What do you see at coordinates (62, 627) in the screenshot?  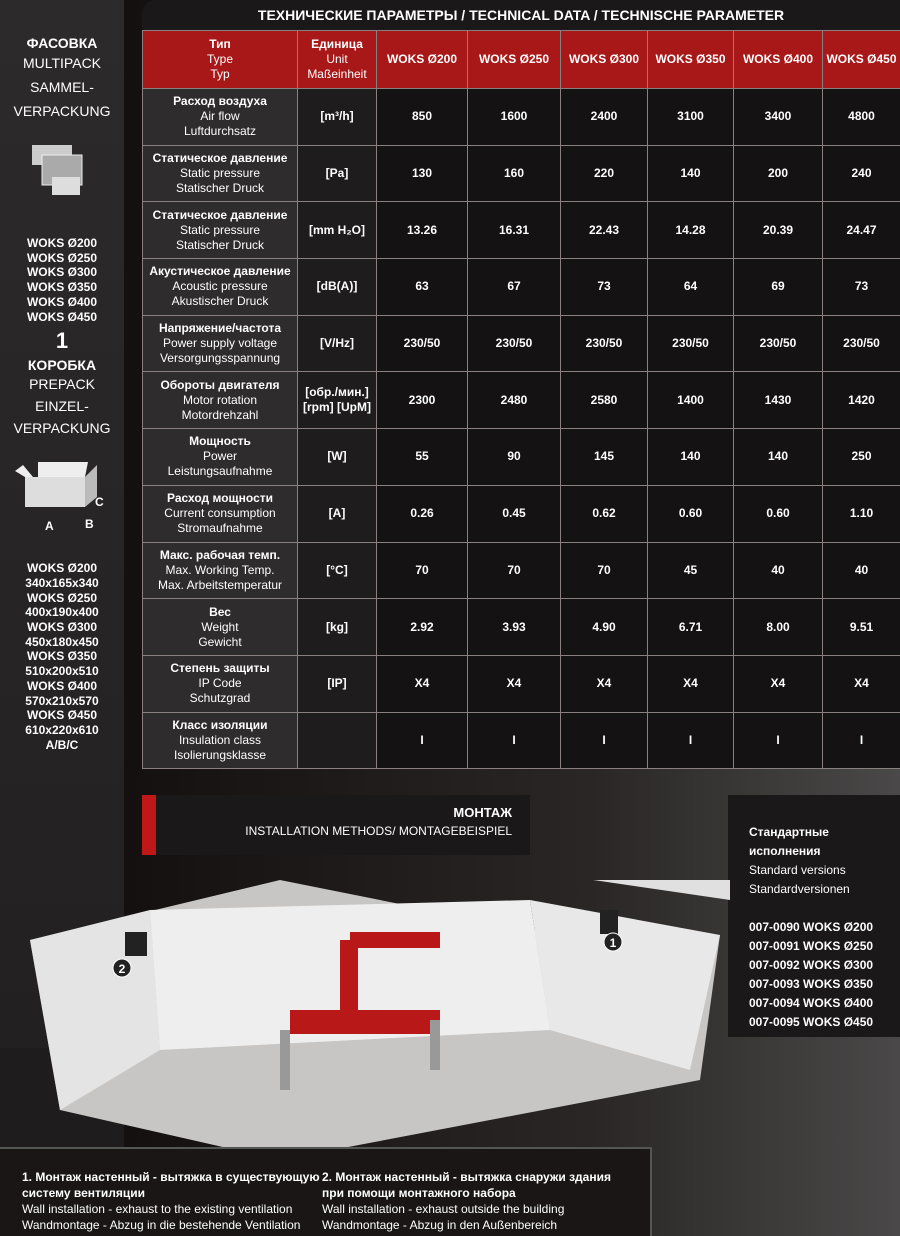 I see `box-dimension: WOKS Ø300` at bounding box center [62, 627].